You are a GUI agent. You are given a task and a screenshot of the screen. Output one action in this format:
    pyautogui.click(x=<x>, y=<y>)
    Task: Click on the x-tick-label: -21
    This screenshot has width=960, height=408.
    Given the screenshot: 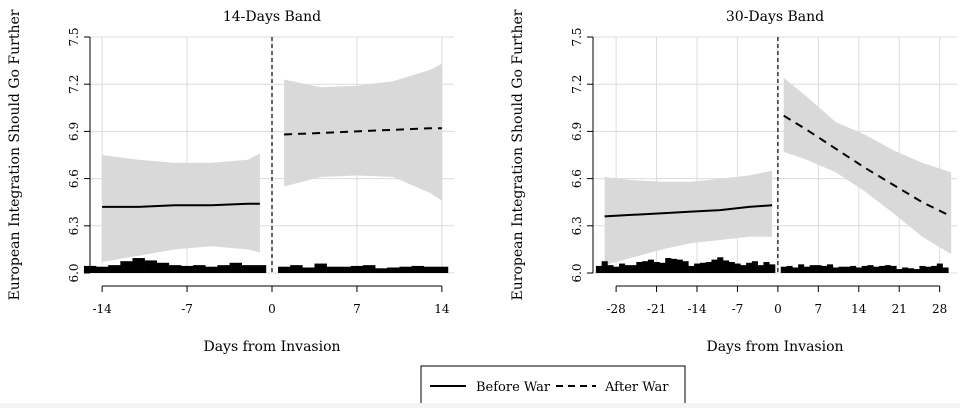 What is the action you would take?
    pyautogui.click(x=656, y=309)
    